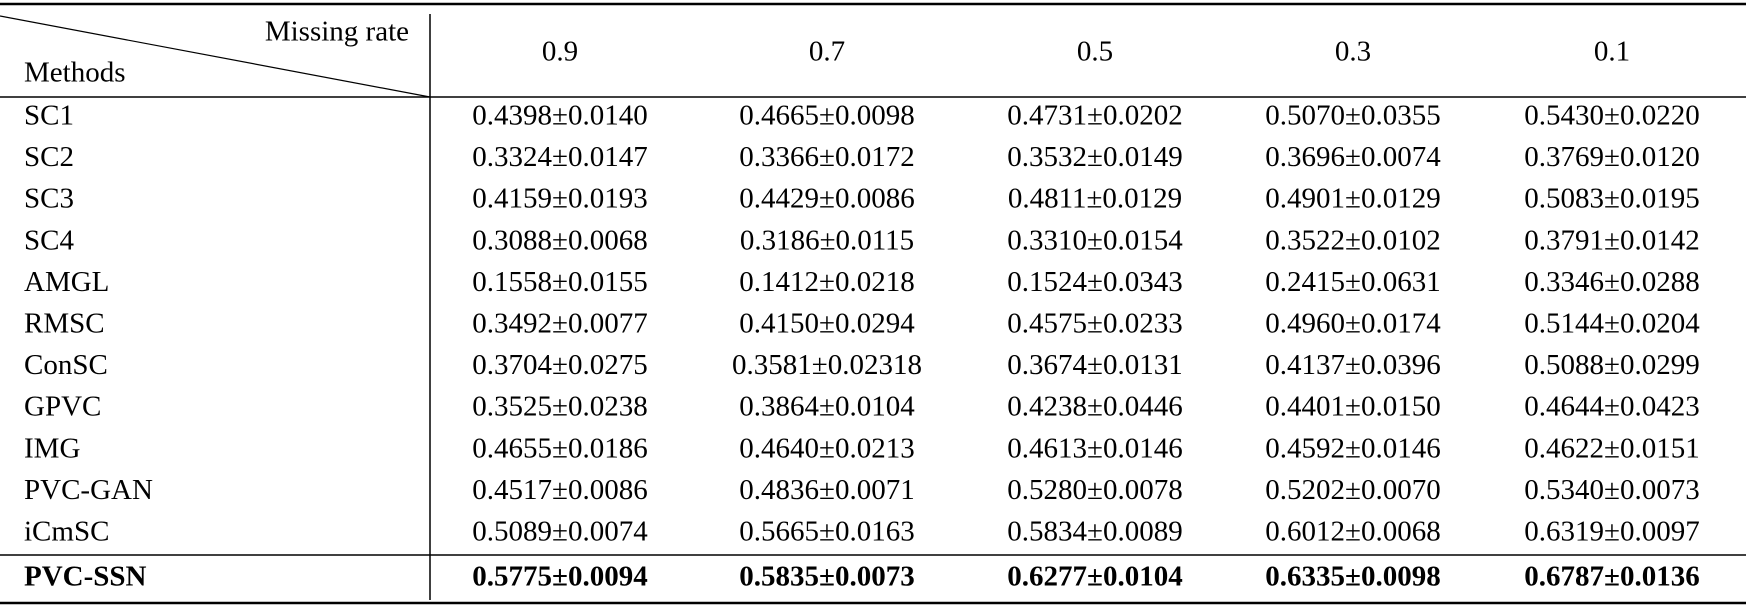 This screenshot has width=1746, height=610. What do you see at coordinates (1611, 282) in the screenshot?
I see `cell-value: 0.3346±0.0288` at bounding box center [1611, 282].